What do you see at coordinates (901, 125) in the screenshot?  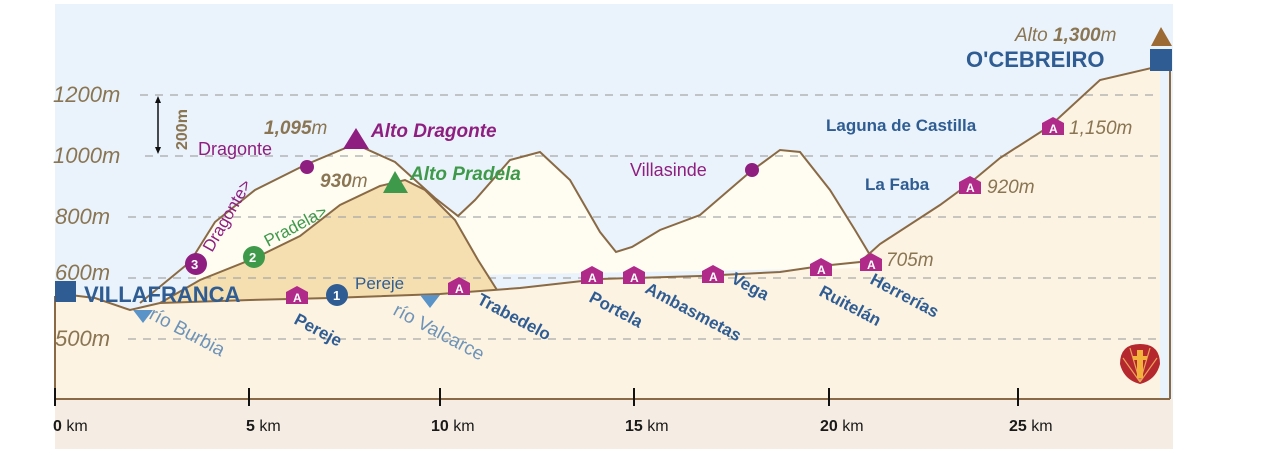 I see `laguna-de-castilla-label: Laguna de Castilla` at bounding box center [901, 125].